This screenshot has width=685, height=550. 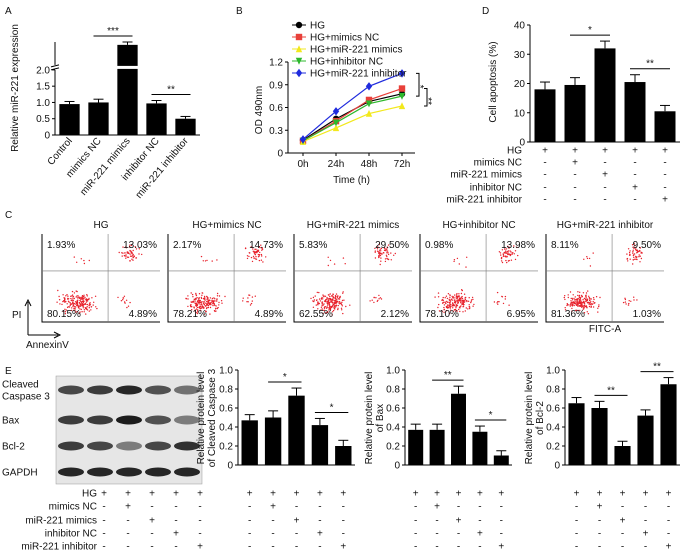 I want to click on bar, so click(x=156, y=119).